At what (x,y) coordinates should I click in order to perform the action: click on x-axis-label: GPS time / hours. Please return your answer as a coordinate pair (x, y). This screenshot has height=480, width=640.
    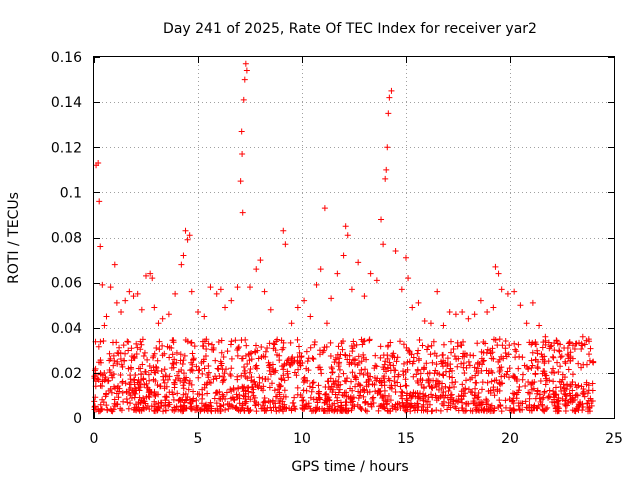
    Looking at the image, I should click on (349, 467).